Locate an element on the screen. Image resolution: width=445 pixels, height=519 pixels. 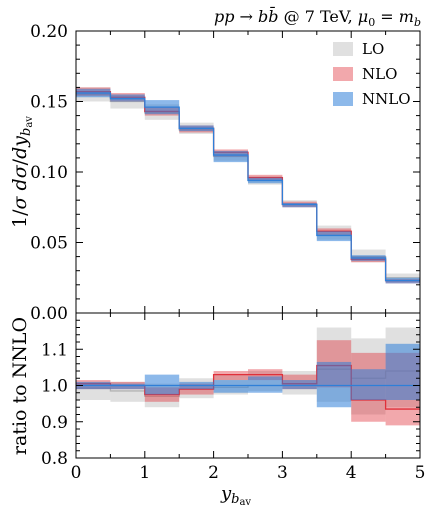
y-tick-label-distribution: 0.05 is located at coordinates (49, 244).